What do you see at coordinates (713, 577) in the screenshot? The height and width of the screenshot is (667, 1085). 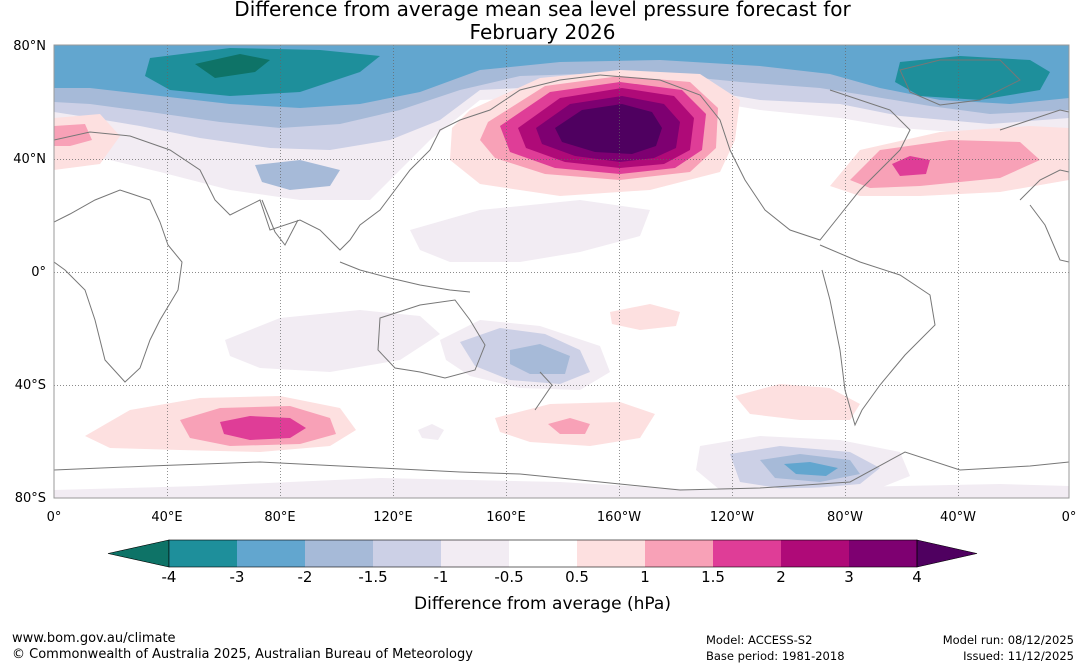 I see `colorbar-tick-label: 1.5` at bounding box center [713, 577].